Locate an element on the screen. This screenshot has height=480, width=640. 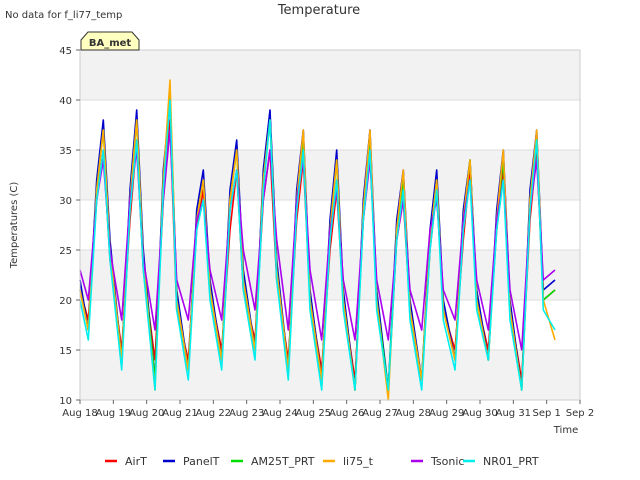
site-badge-label: BA_met is located at coordinates (110, 43).